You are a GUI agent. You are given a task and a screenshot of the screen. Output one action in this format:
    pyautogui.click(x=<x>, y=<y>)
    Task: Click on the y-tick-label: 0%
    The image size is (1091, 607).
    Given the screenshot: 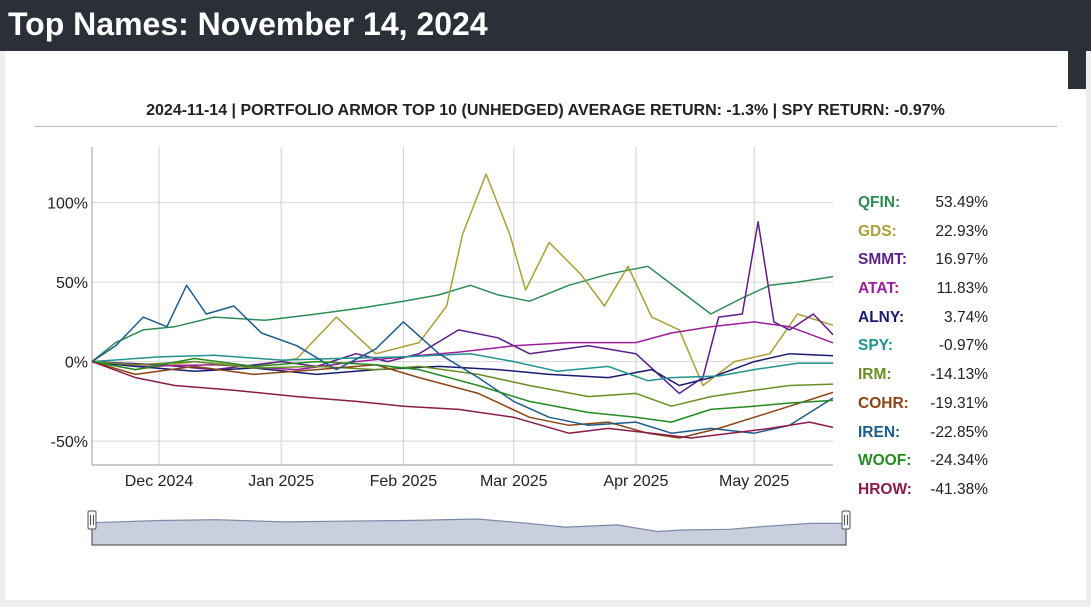 What is the action you would take?
    pyautogui.click(x=76, y=363)
    